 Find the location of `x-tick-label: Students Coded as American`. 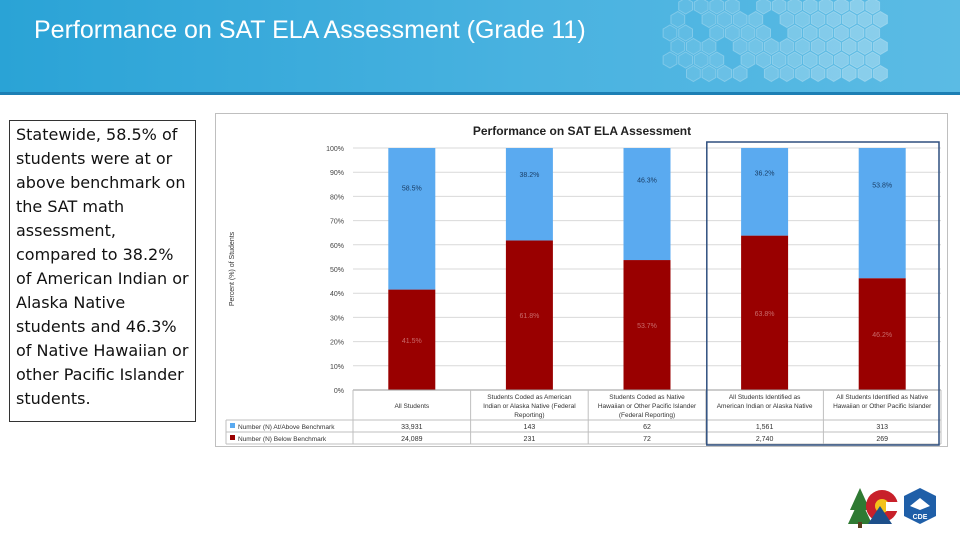

x-tick-label: Students Coded as American is located at coordinates (529, 397).